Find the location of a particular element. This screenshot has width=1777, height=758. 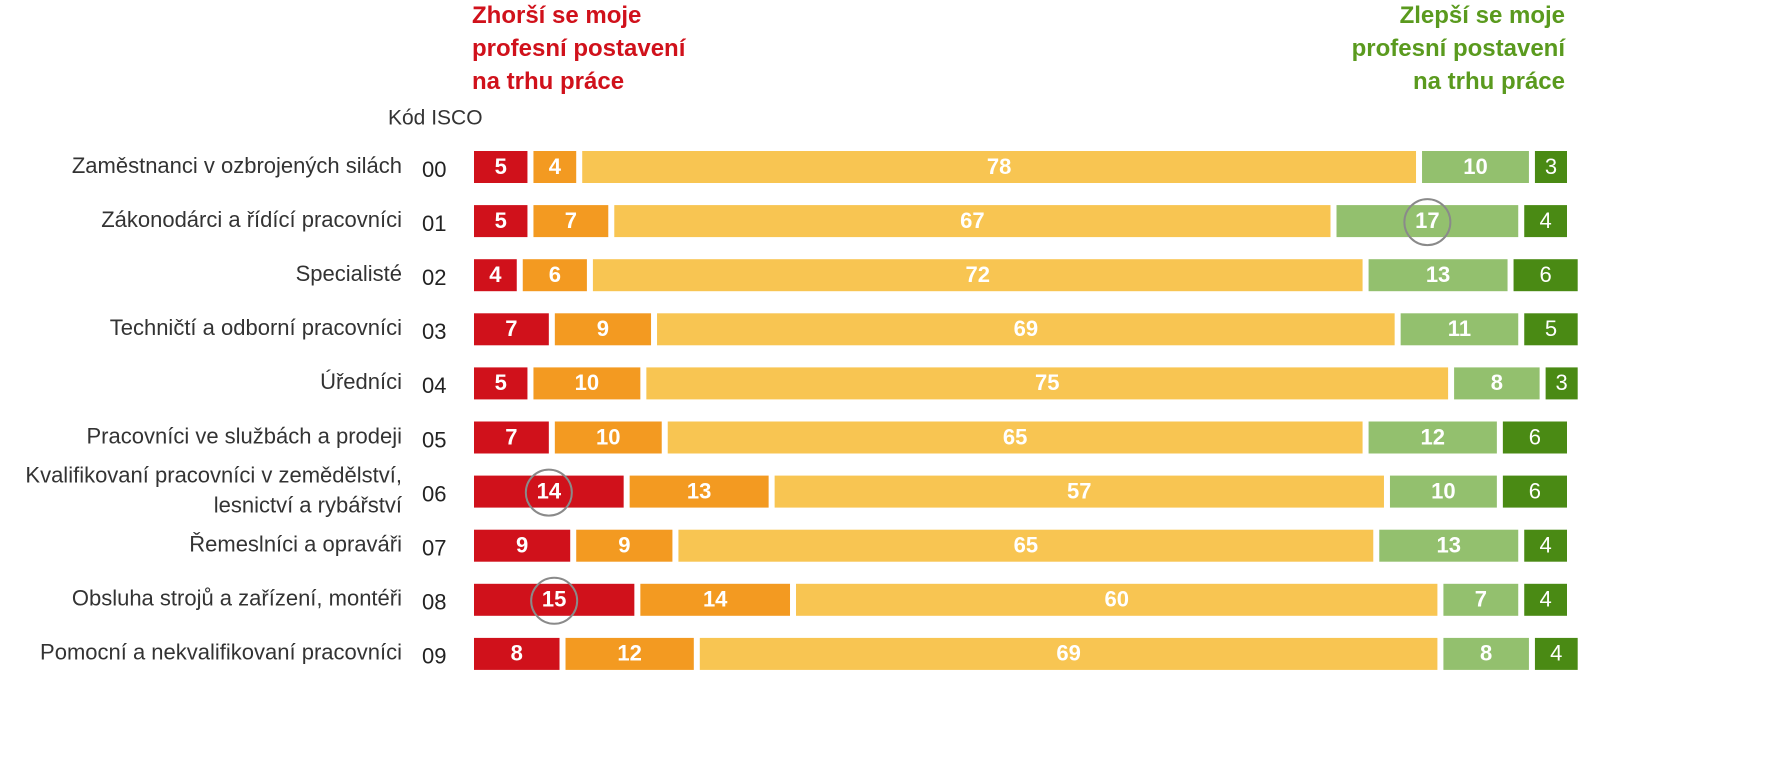

isco-code: 00 is located at coordinates (434, 169).